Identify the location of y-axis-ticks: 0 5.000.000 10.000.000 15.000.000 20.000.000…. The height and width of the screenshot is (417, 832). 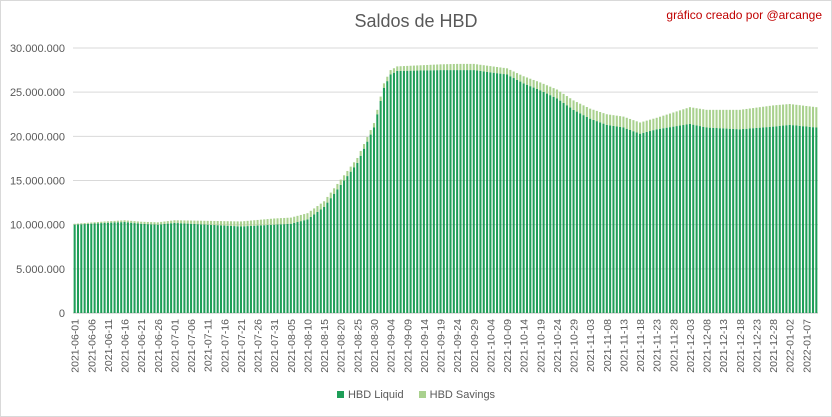
(37, 181).